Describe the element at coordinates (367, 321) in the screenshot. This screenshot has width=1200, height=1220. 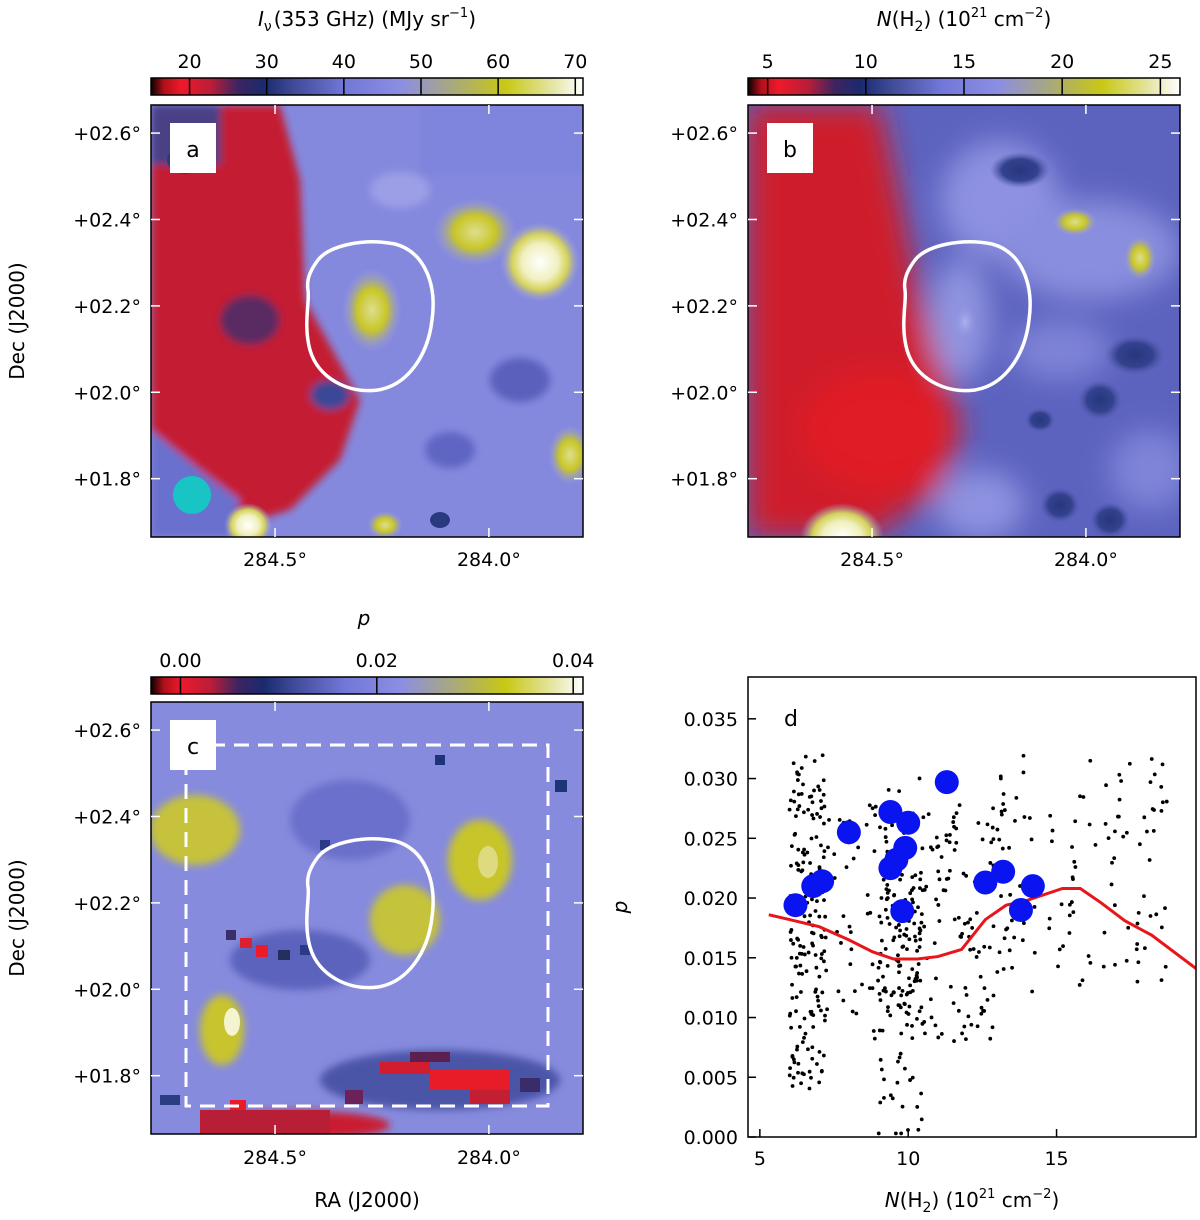
I see `intensity-map` at that location.